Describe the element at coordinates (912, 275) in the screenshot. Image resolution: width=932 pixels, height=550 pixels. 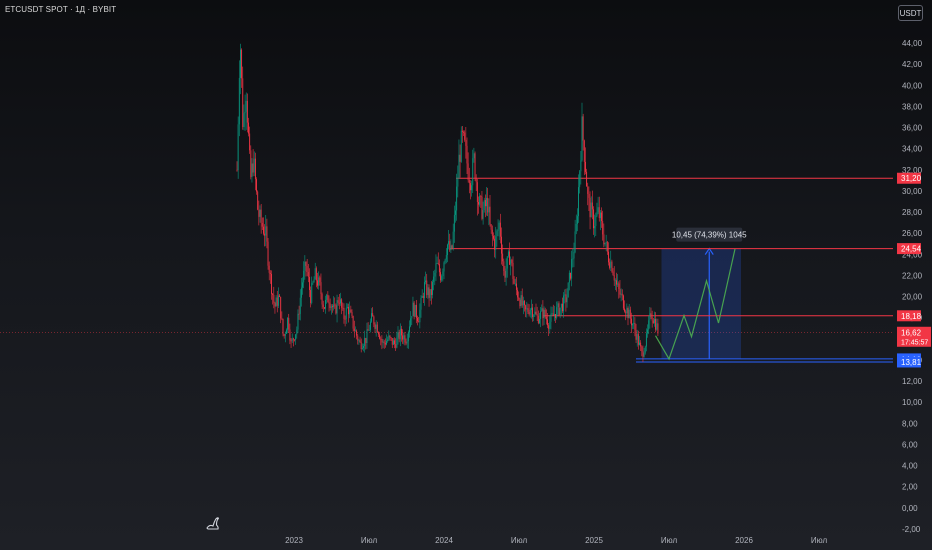
I see `y-tick-label: 22,00` at that location.